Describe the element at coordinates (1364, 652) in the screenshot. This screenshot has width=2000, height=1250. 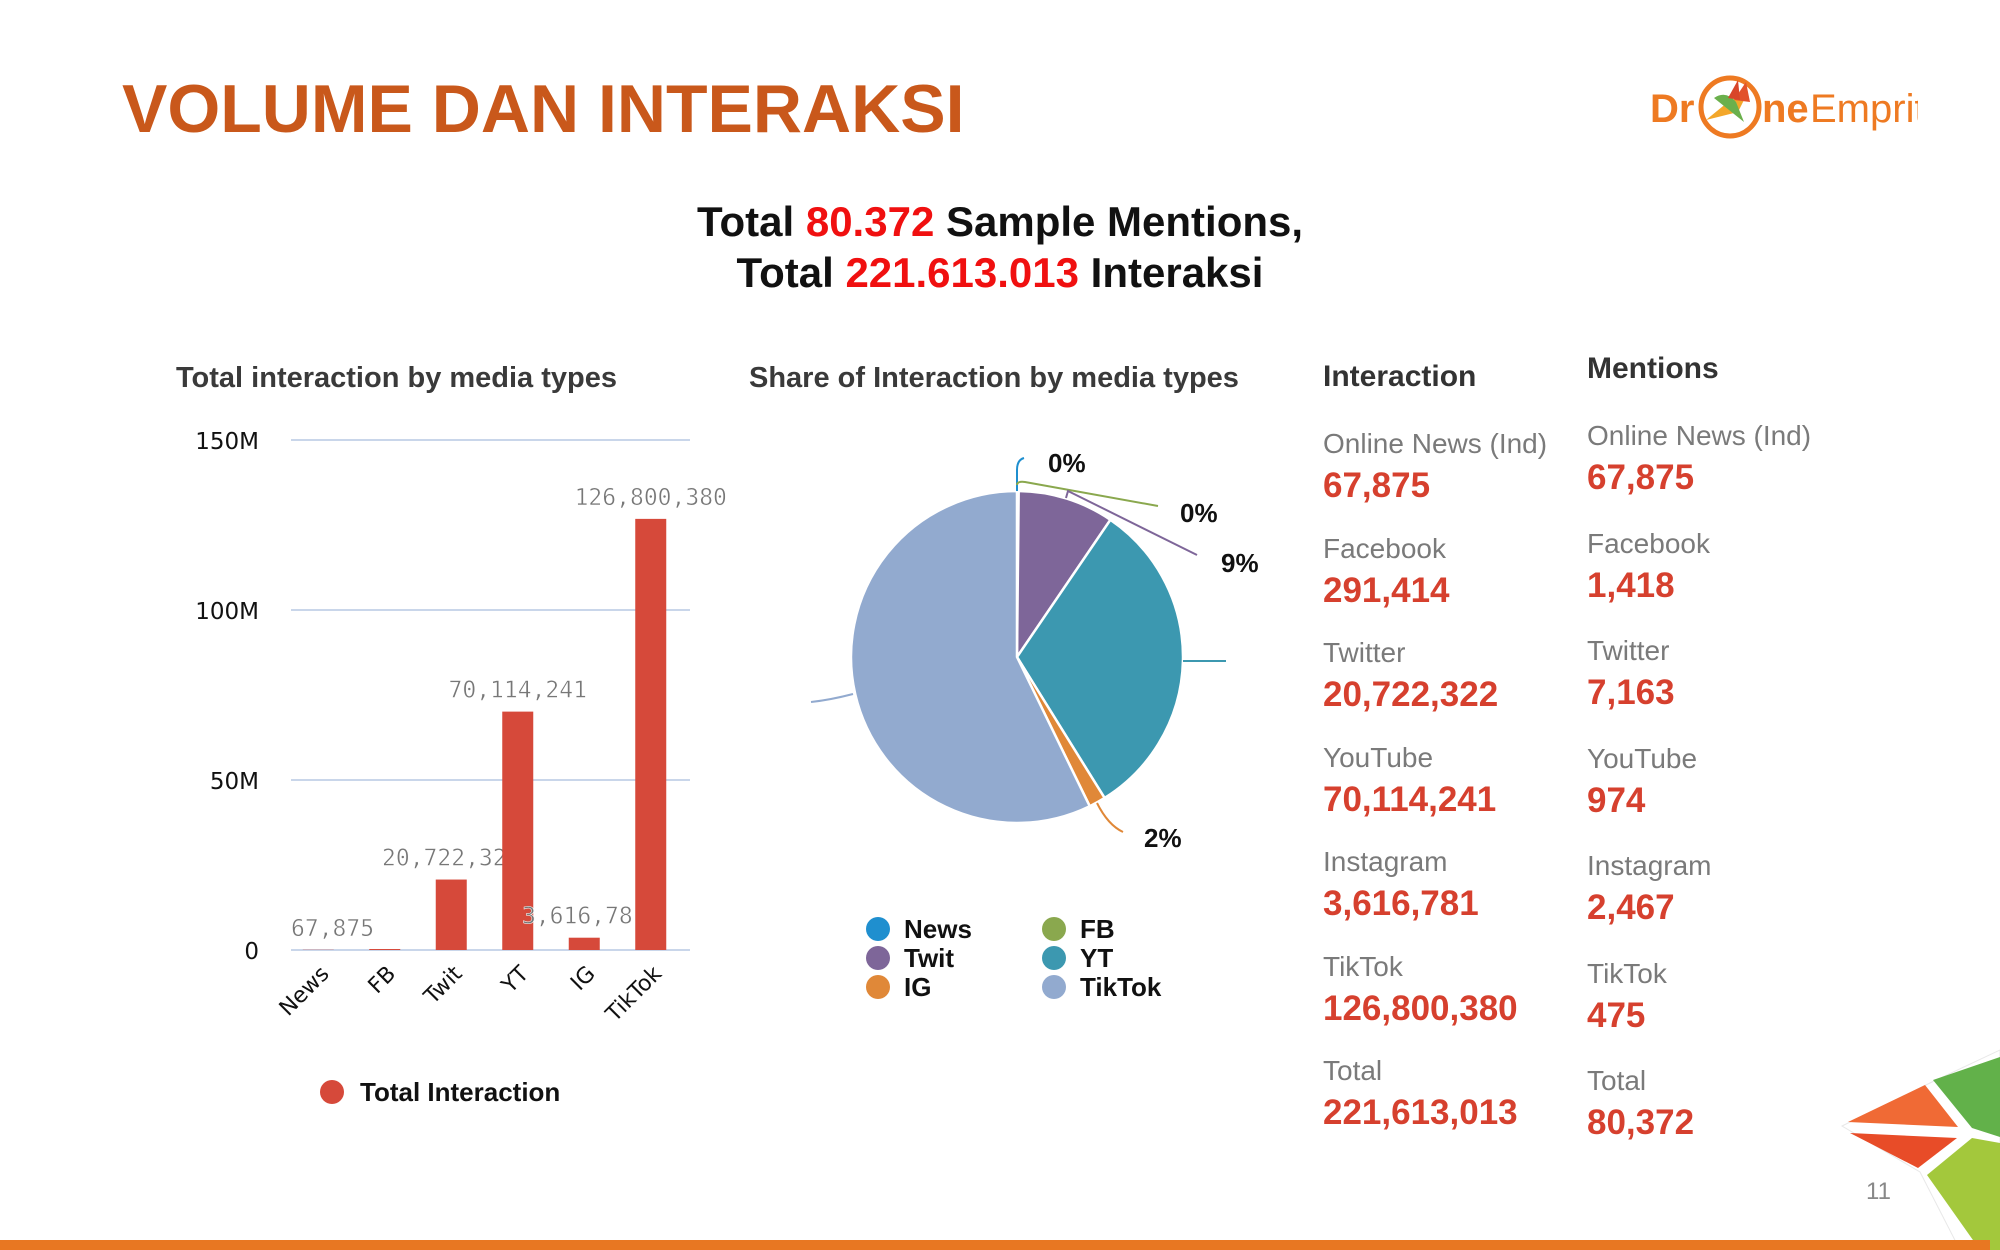
I see `interaction-label: Twitter` at that location.